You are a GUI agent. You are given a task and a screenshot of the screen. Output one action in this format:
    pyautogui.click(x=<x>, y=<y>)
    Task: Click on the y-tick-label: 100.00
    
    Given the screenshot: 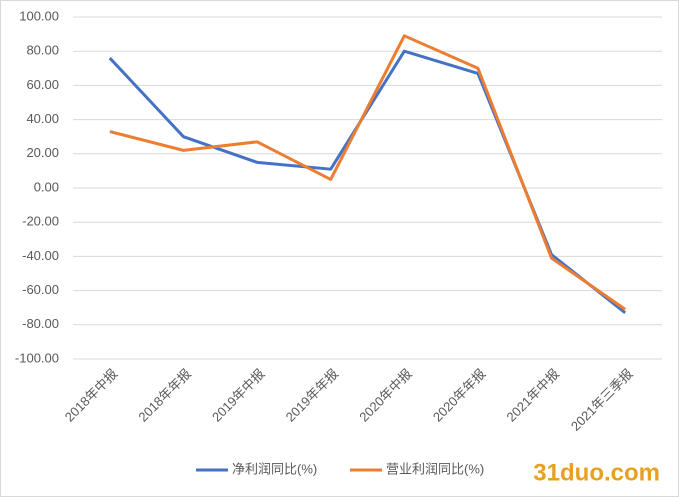 What is the action you would take?
    pyautogui.click(x=39, y=15)
    